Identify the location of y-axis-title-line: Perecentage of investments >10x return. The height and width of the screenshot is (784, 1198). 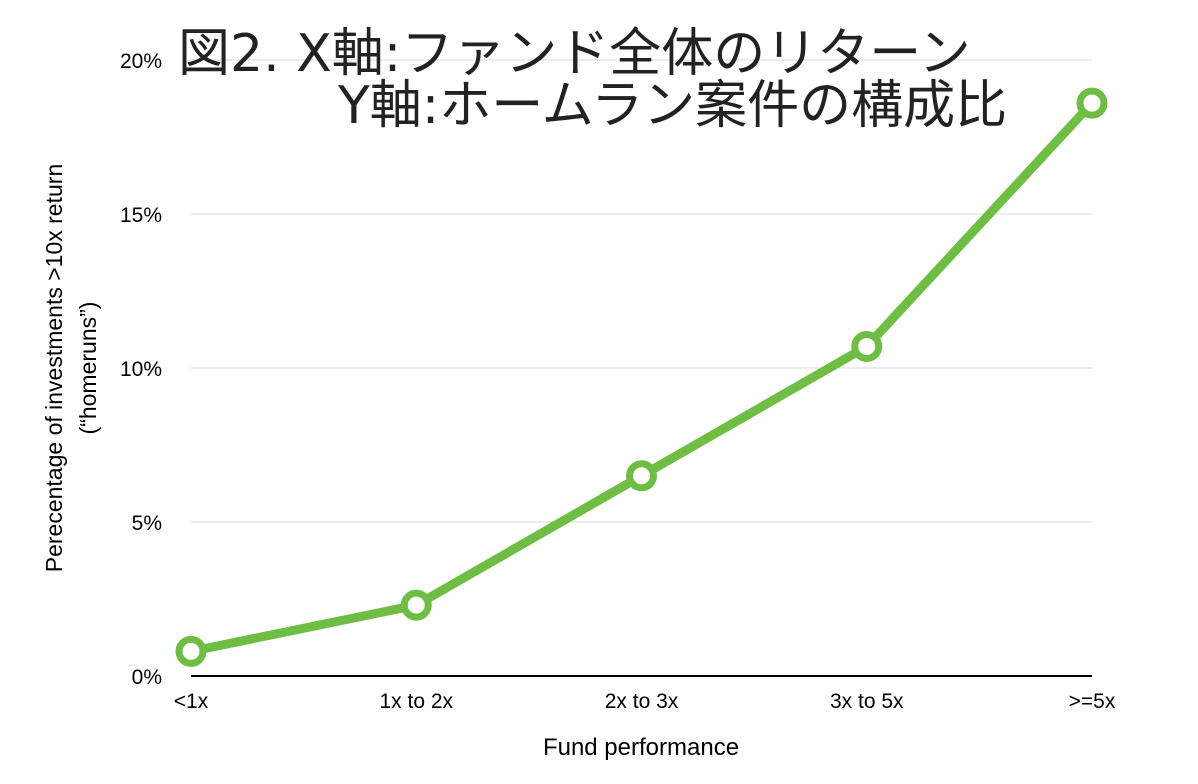
(54, 368).